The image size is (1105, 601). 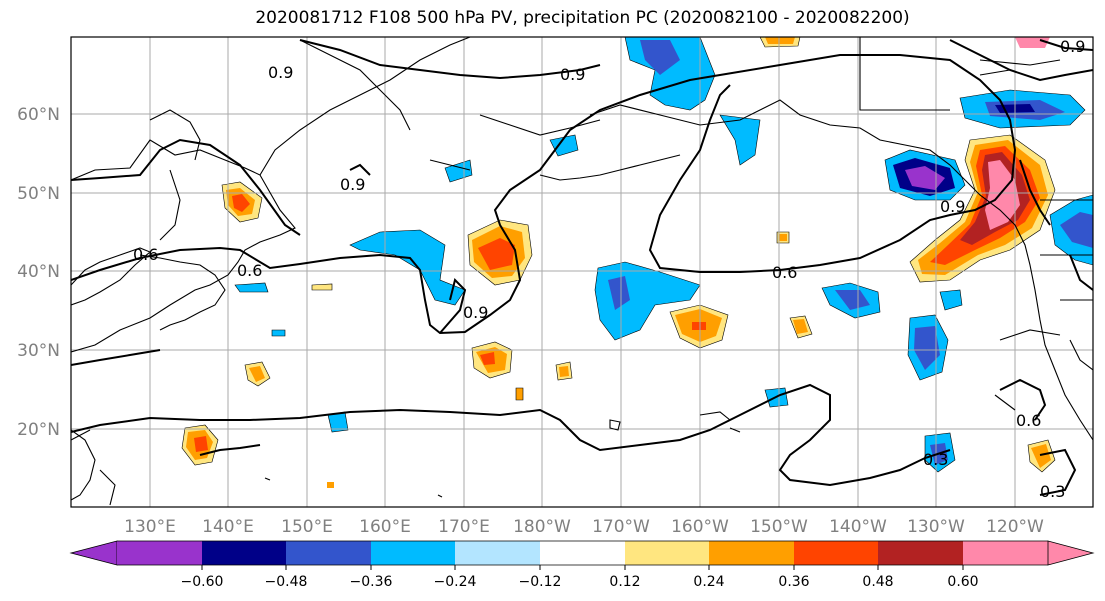 What do you see at coordinates (371, 582) in the screenshot?
I see `colorbar-tick-label: −0.36` at bounding box center [371, 582].